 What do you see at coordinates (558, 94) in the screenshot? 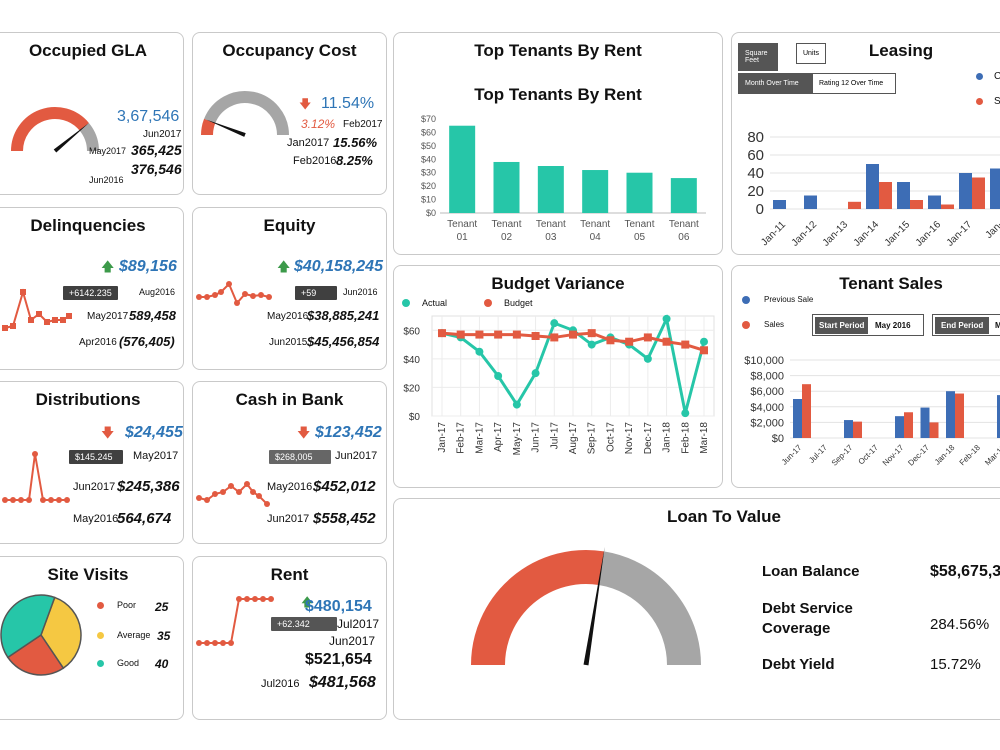
I see `top-tenants-chart-title: Top Tenants By Rent` at bounding box center [558, 94].